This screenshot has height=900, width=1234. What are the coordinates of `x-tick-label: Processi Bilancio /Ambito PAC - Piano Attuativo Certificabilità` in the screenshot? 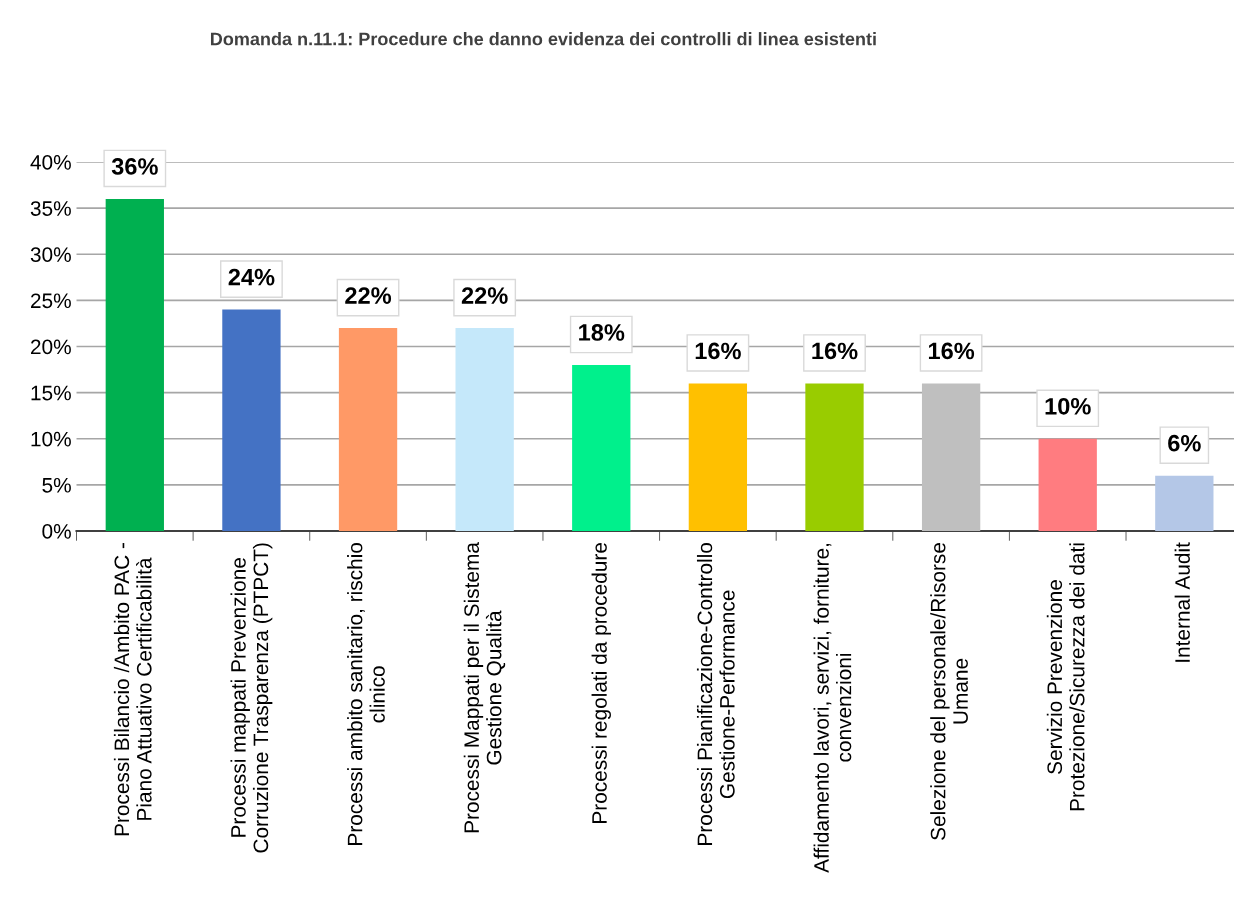 It's located at (132, 689).